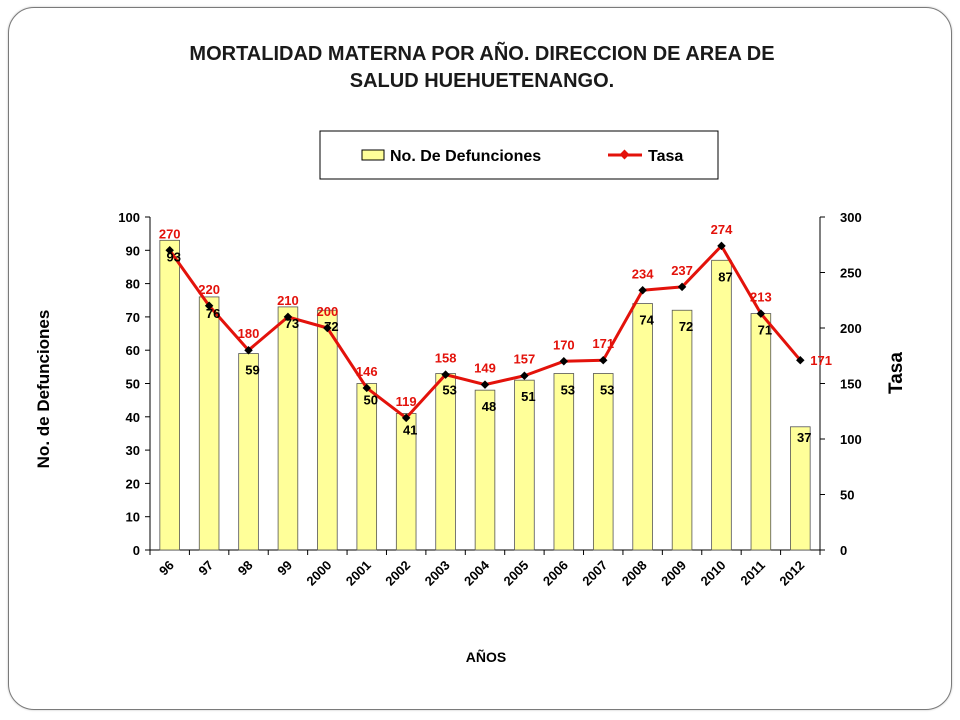 The height and width of the screenshot is (720, 960). What do you see at coordinates (485, 368) in the screenshot?
I see `tasa-value-label: 149` at bounding box center [485, 368].